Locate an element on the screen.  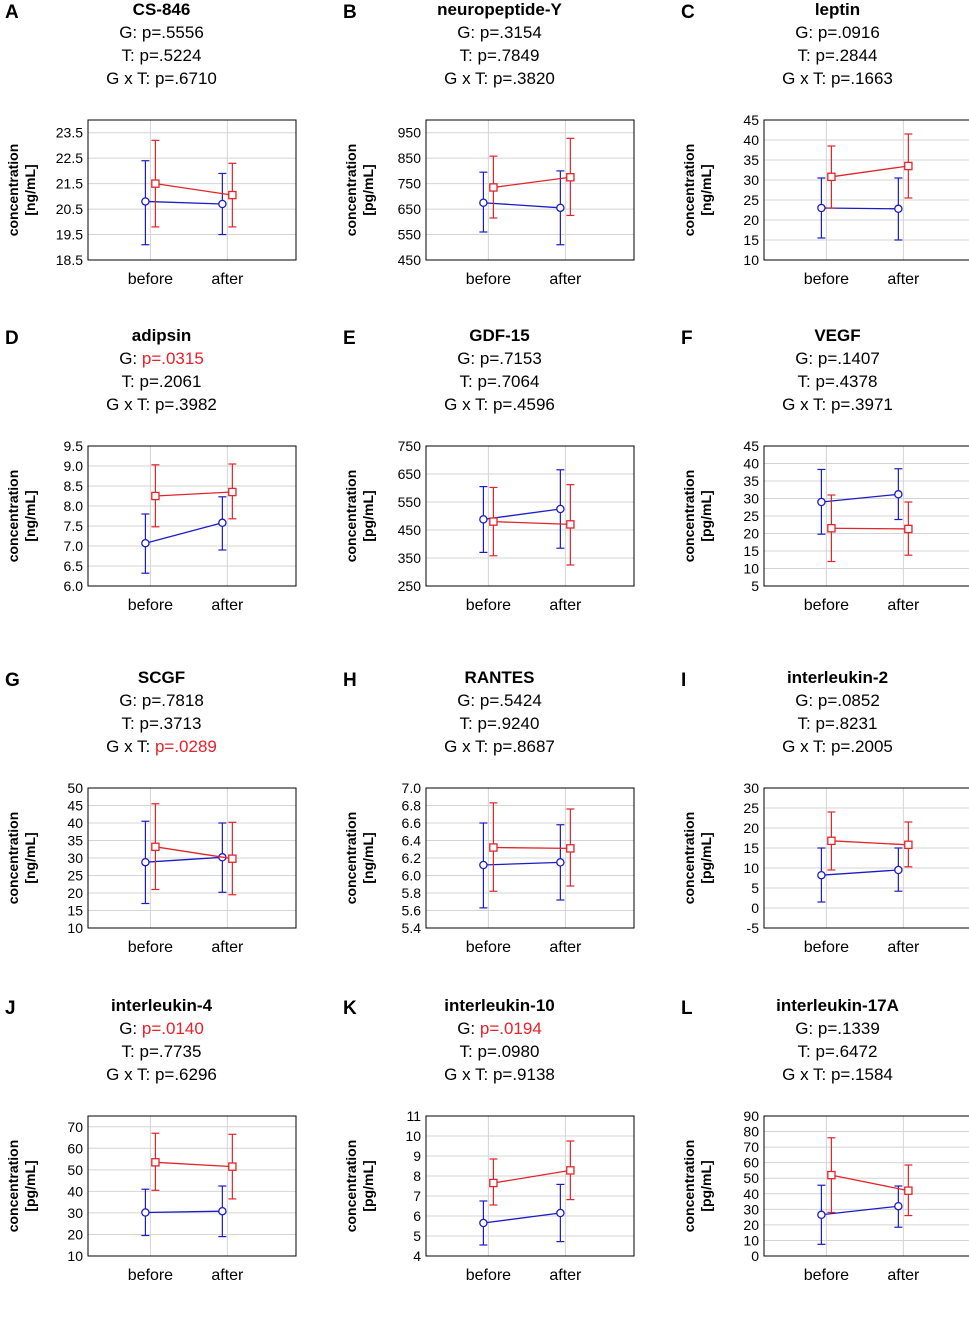
y-tick-label: 90 is located at coordinates (751, 1116).